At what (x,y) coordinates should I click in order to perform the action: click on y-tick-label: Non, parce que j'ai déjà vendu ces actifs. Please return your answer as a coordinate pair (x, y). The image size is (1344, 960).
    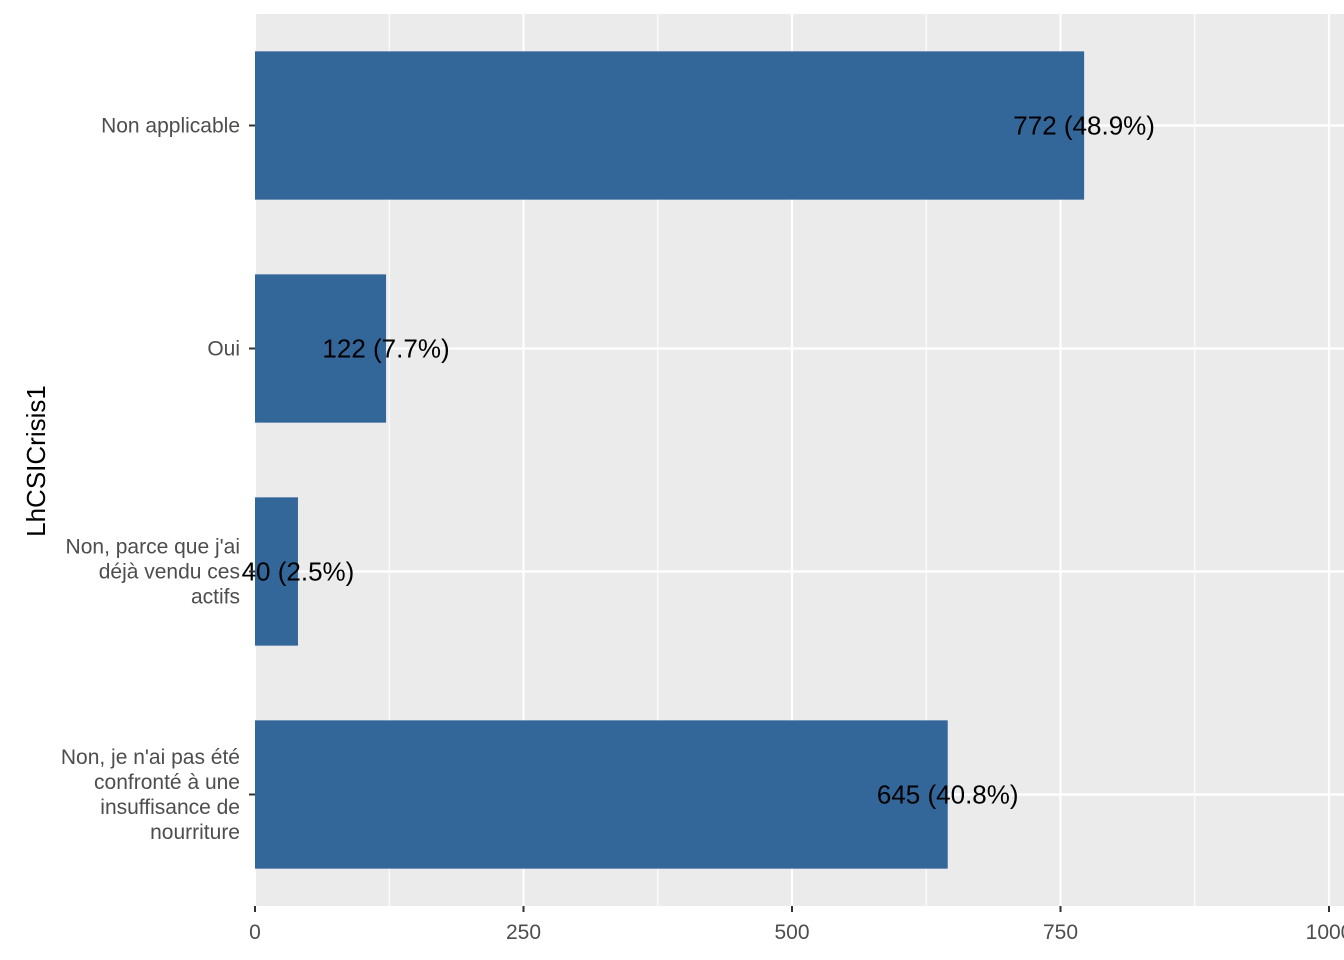
    Looking at the image, I should click on (153, 572).